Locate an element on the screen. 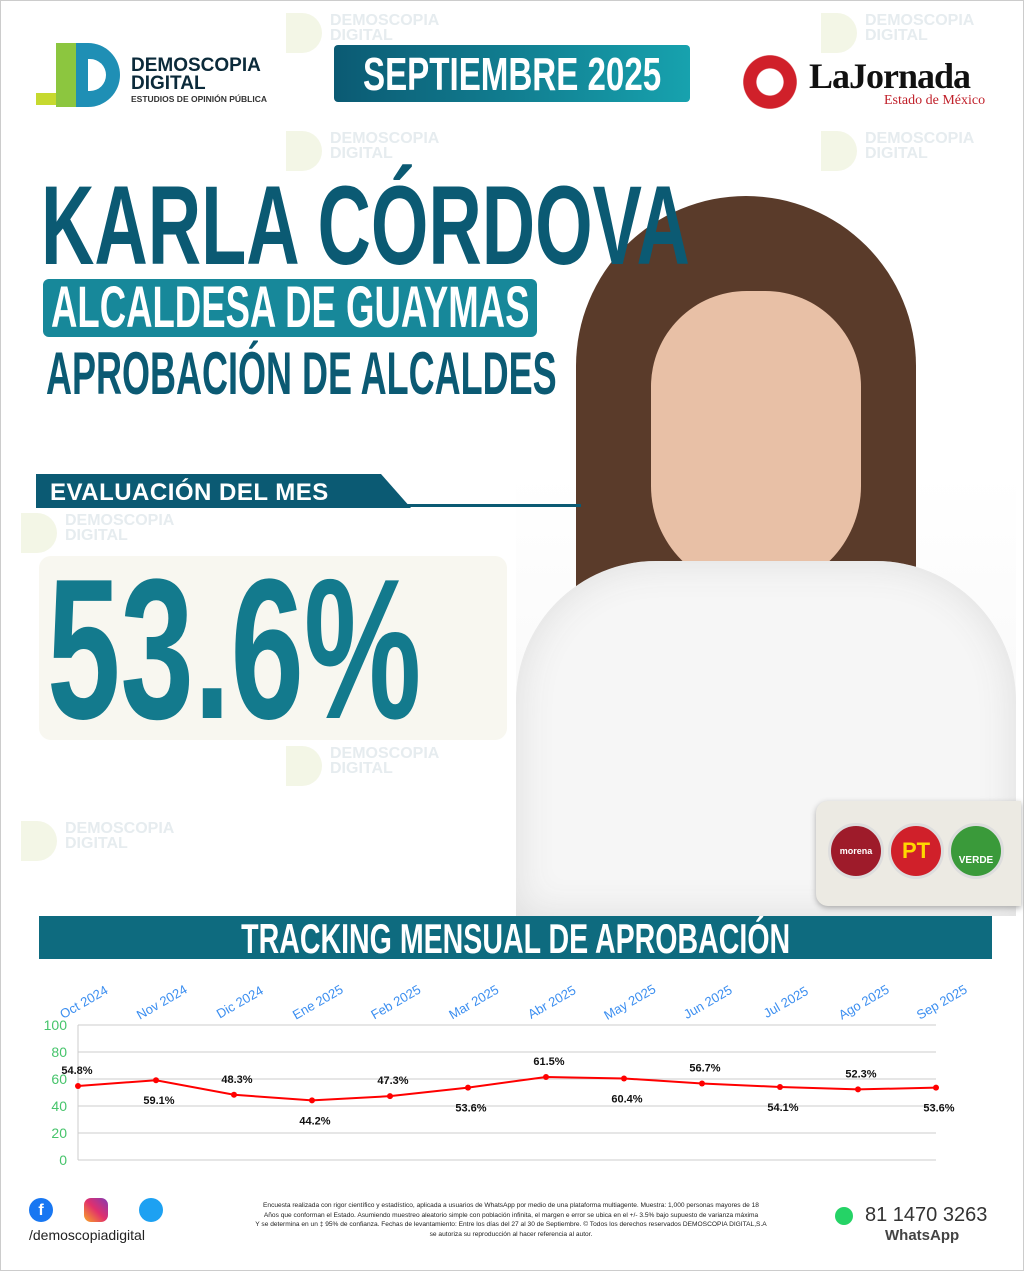  social-handle: /demoscopiadigital is located at coordinates (87, 1235).